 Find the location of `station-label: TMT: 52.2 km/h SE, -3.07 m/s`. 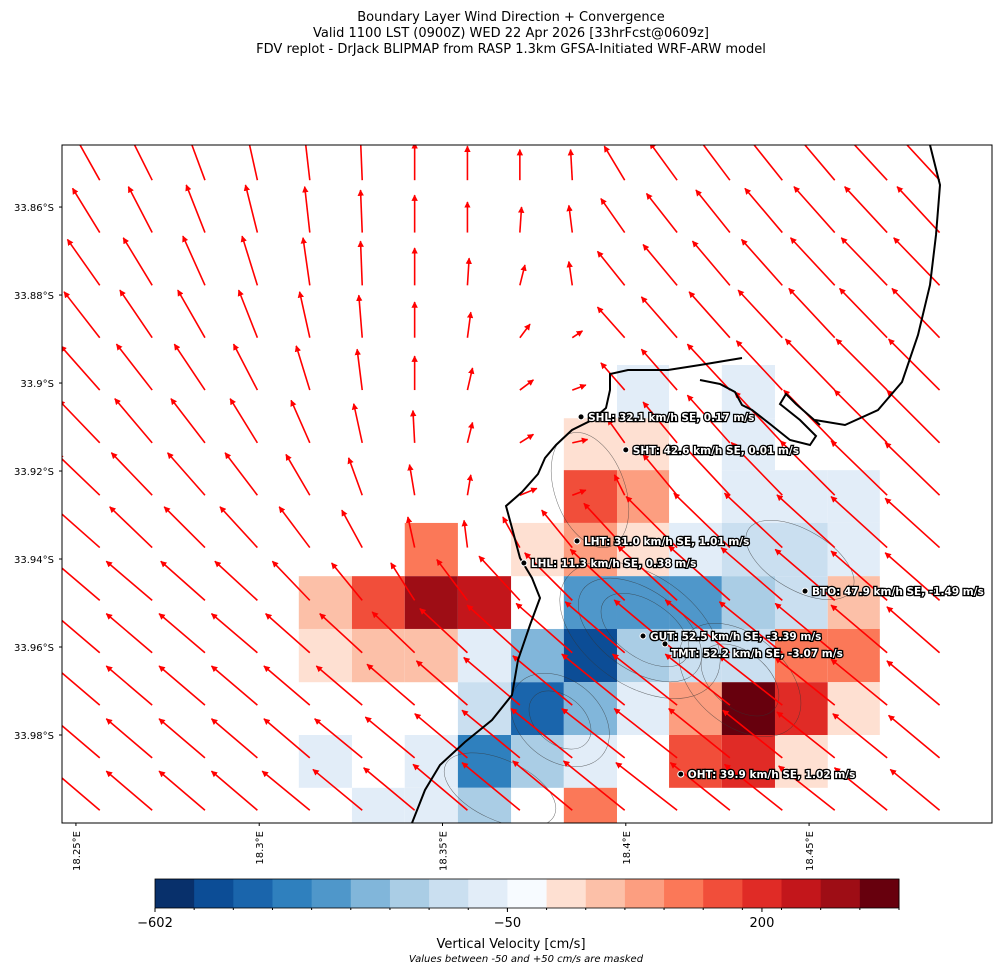

station-label: TMT: 52.2 km/h SE, -3.07 m/s is located at coordinates (757, 654).